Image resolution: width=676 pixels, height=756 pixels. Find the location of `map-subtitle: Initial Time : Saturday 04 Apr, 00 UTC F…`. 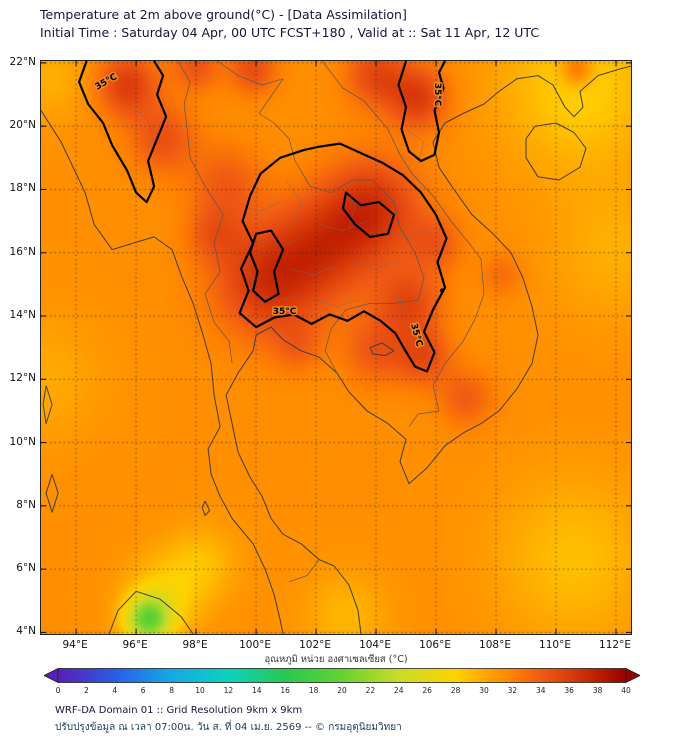

map-subtitle: Initial Time : Saturday 04 Apr, 00 UTC F… is located at coordinates (290, 32).